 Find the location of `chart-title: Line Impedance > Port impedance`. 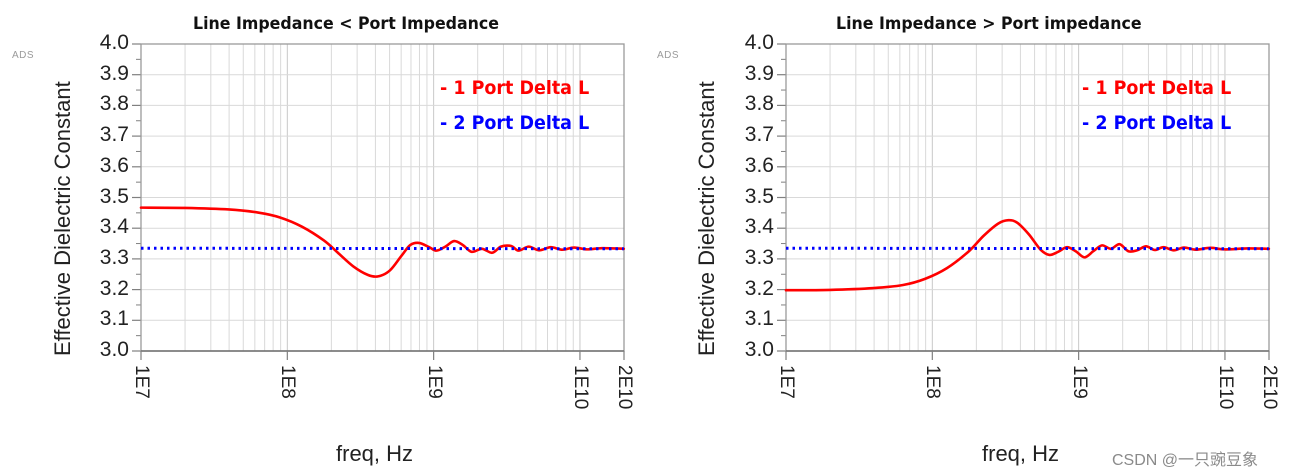

chart-title: Line Impedance > Port impedance is located at coordinates (989, 24).